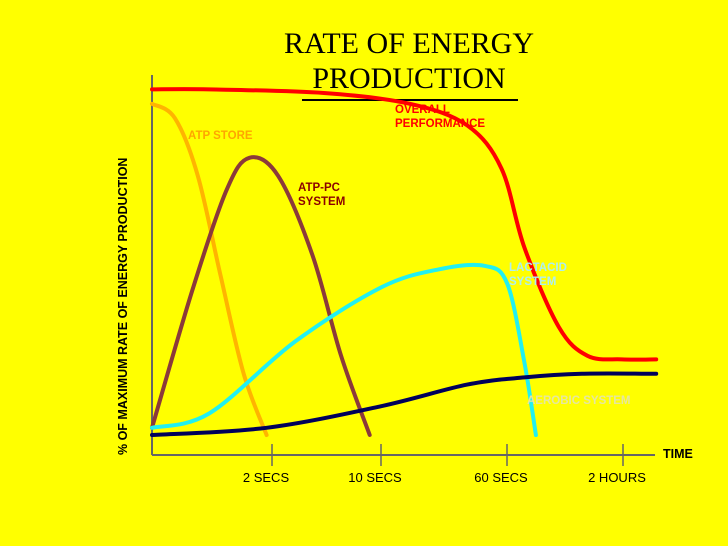 The image size is (728, 546). I want to click on x-tick-label: 2 HOURS, so click(617, 477).